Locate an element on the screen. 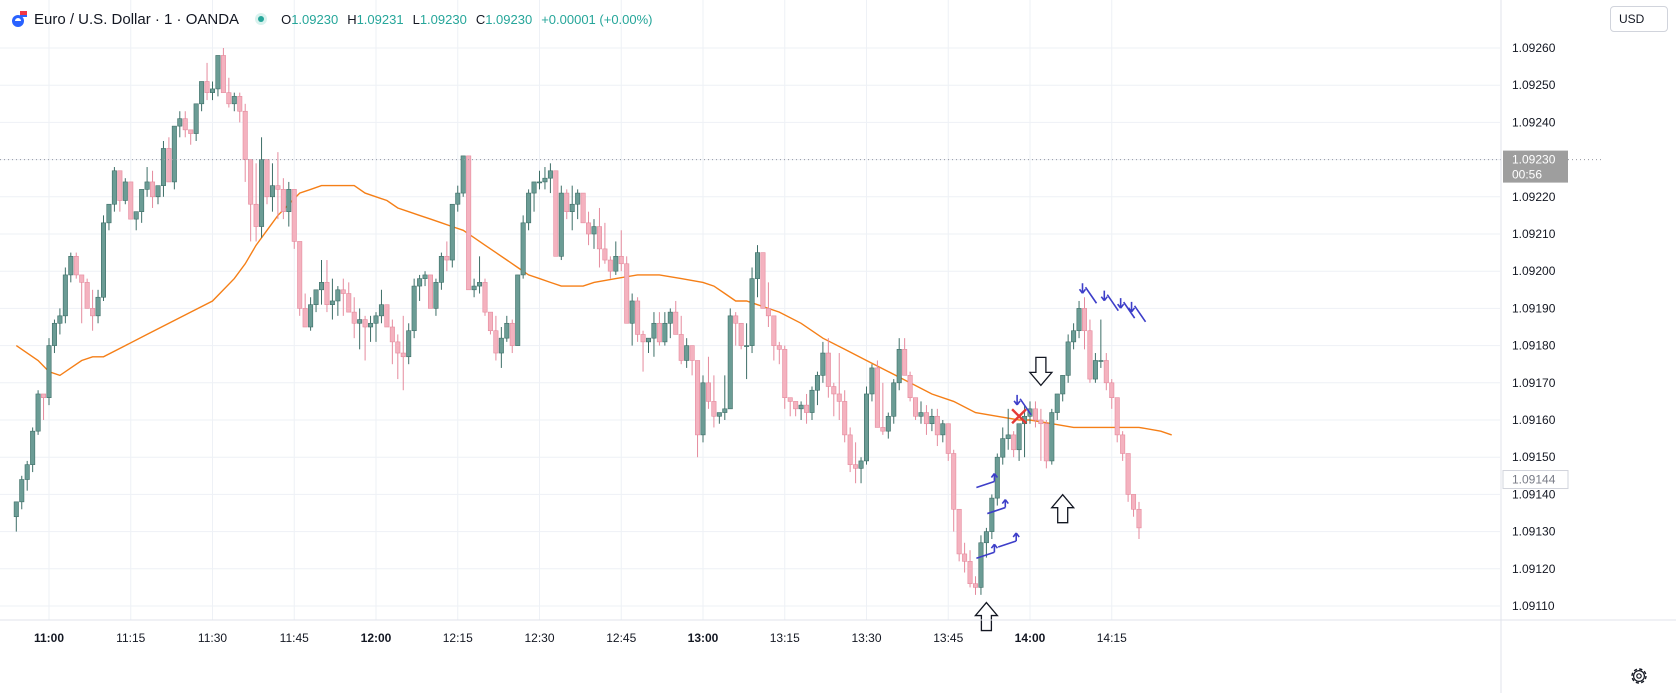 This screenshot has width=1676, height=693. change-value: +0.00001 (+0.00%) is located at coordinates (597, 19).